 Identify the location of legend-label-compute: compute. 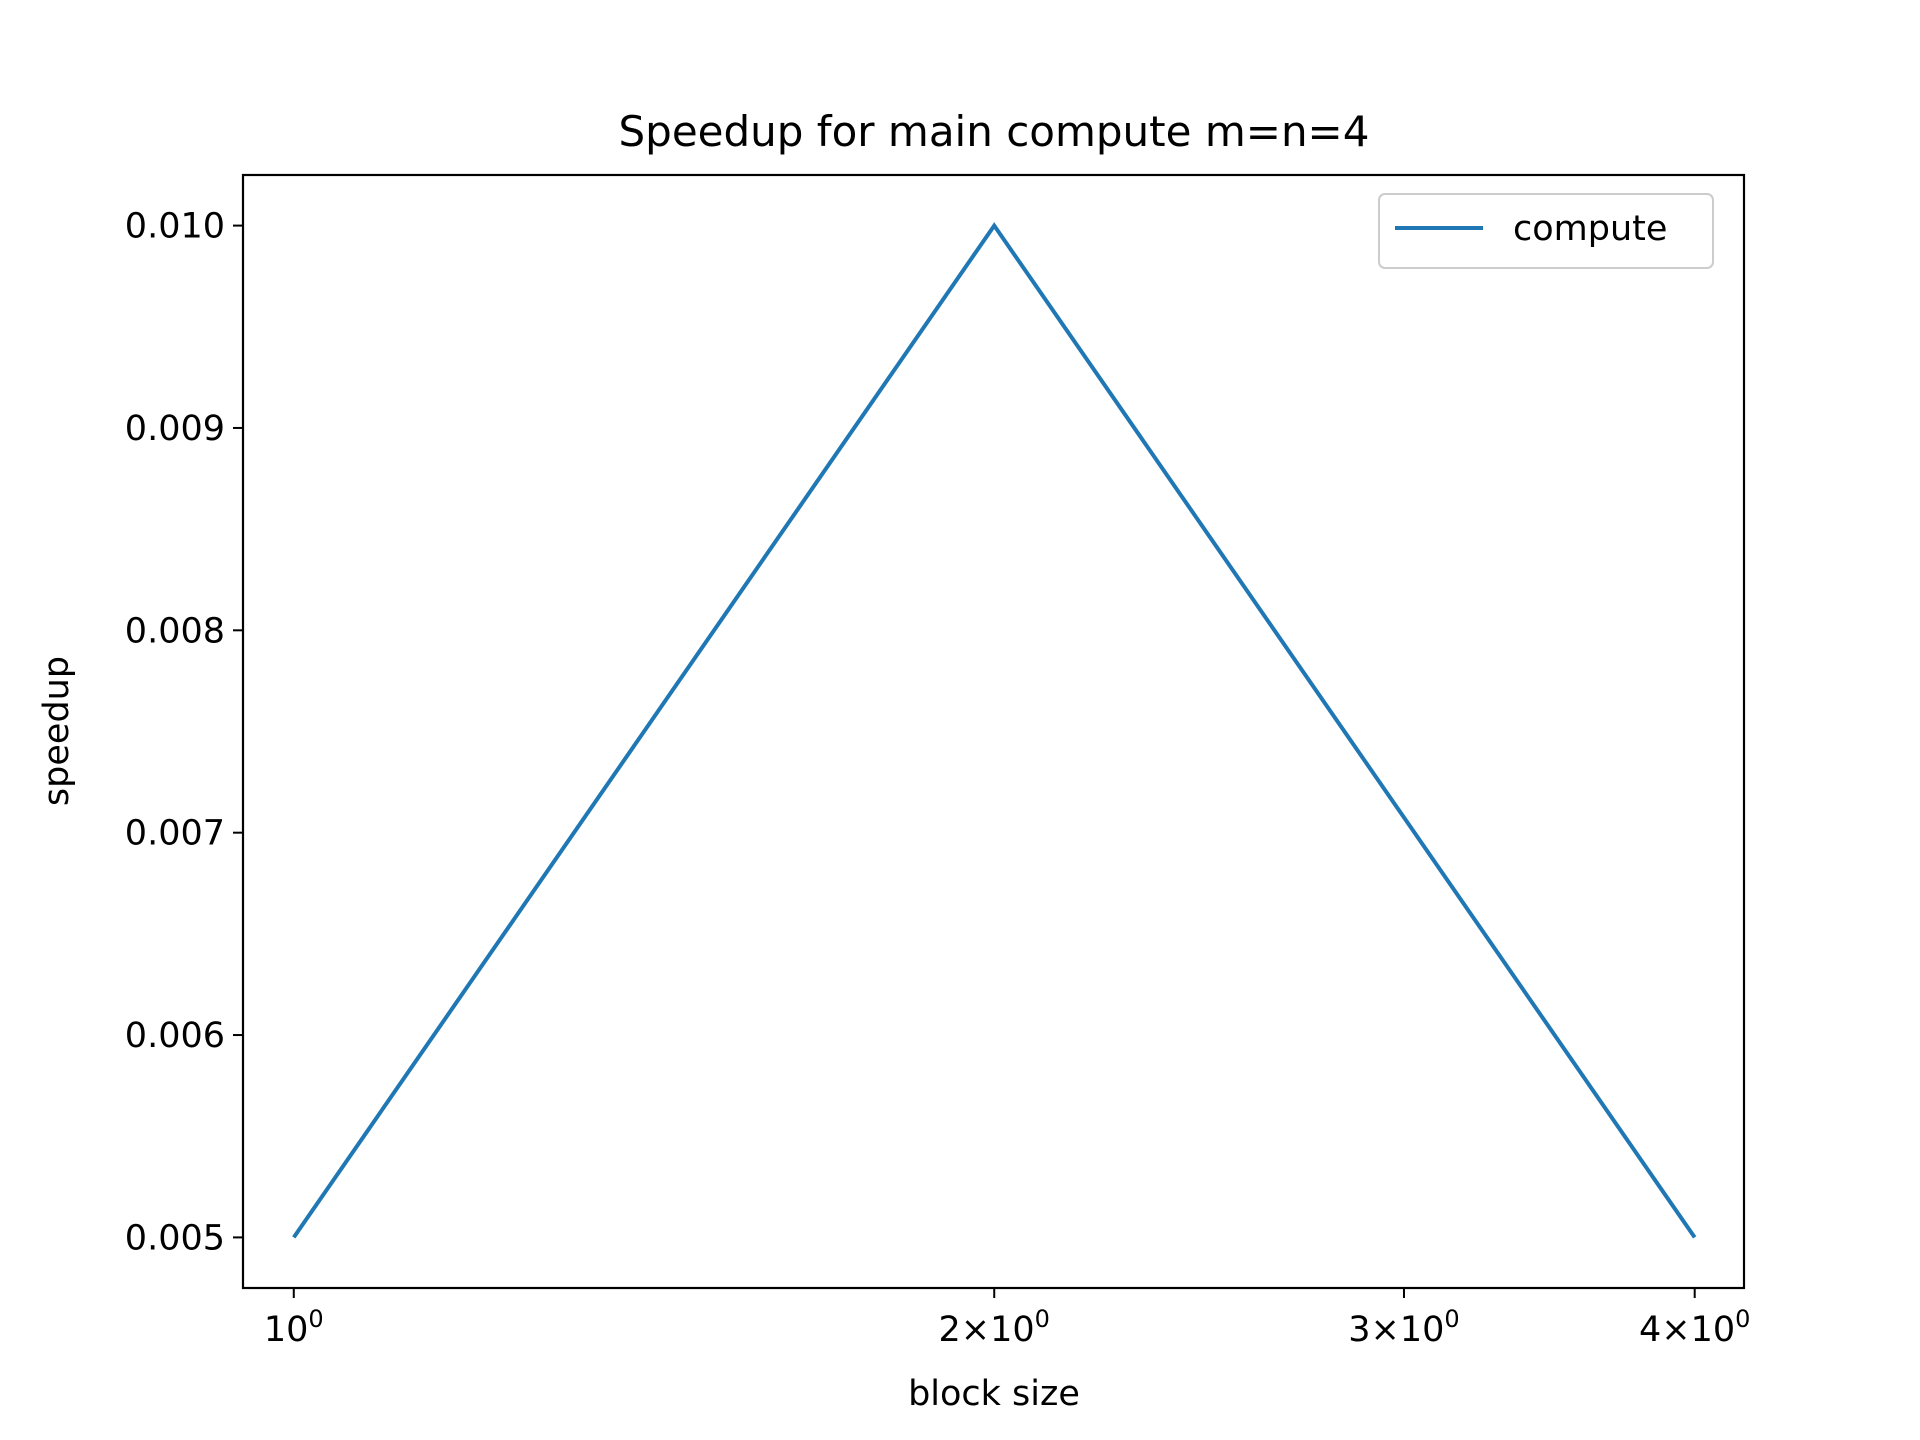
(1590, 229).